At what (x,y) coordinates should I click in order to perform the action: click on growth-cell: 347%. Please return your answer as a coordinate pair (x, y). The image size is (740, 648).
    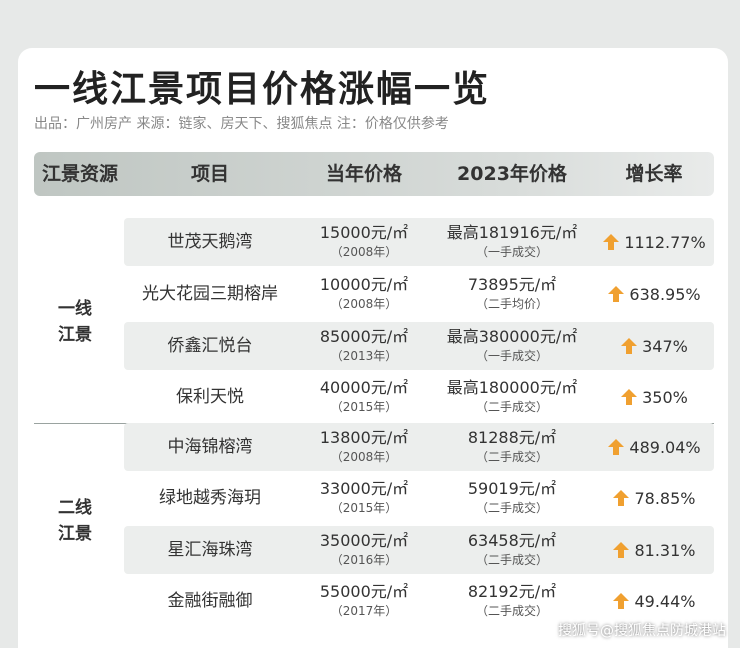
    Looking at the image, I should click on (654, 346).